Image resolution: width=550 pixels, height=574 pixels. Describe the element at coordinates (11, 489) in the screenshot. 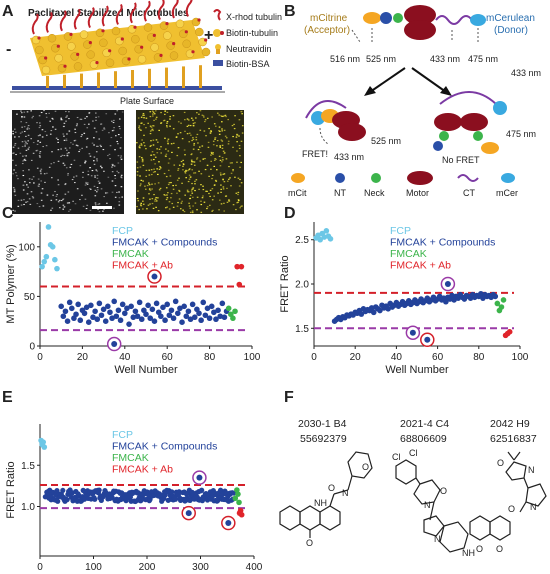

I see `chart-e-y-label: FRET Ratio` at that location.